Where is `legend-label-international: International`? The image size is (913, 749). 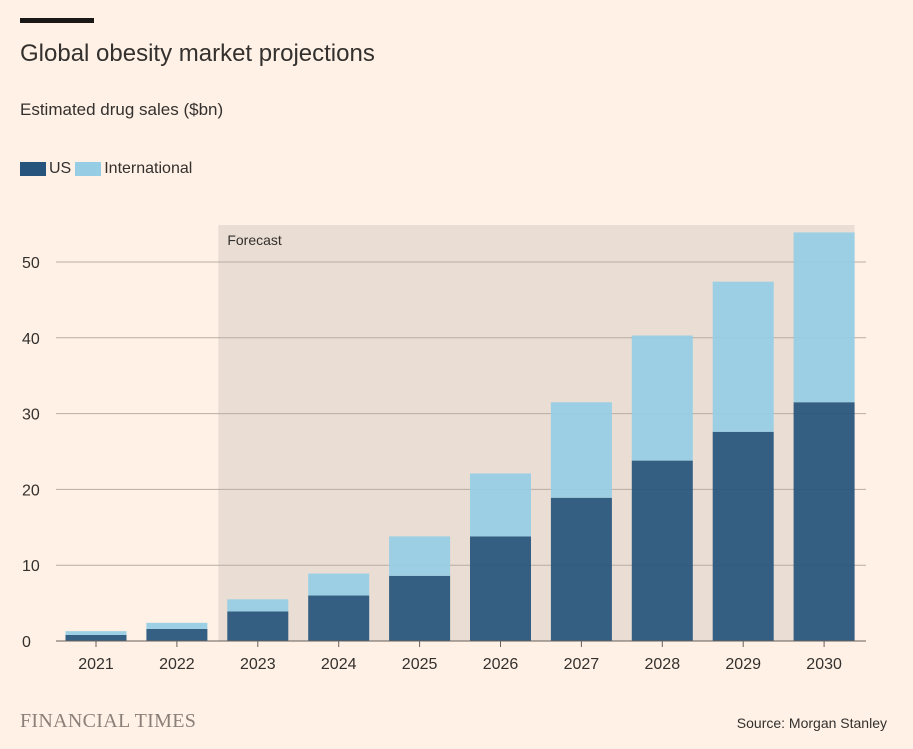 legend-label-international: International is located at coordinates (148, 168).